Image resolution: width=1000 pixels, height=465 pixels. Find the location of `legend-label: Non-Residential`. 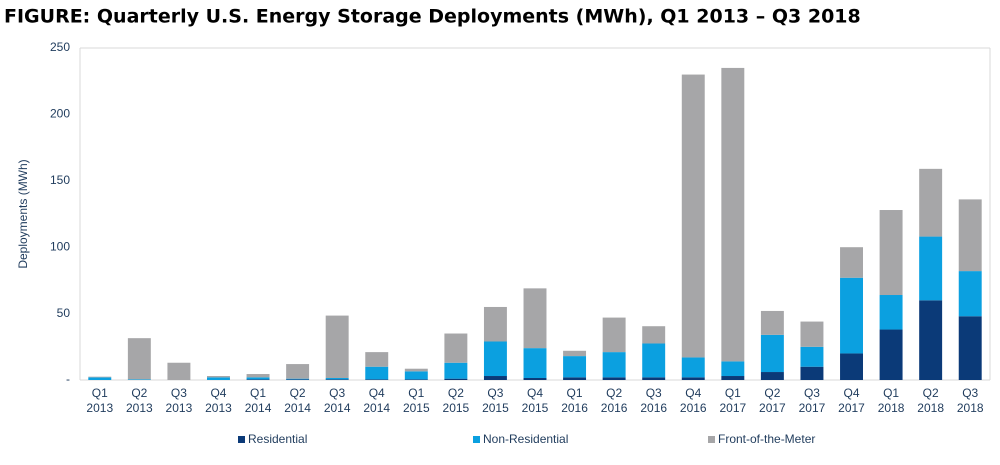

legend-label: Non-Residential is located at coordinates (525, 439).